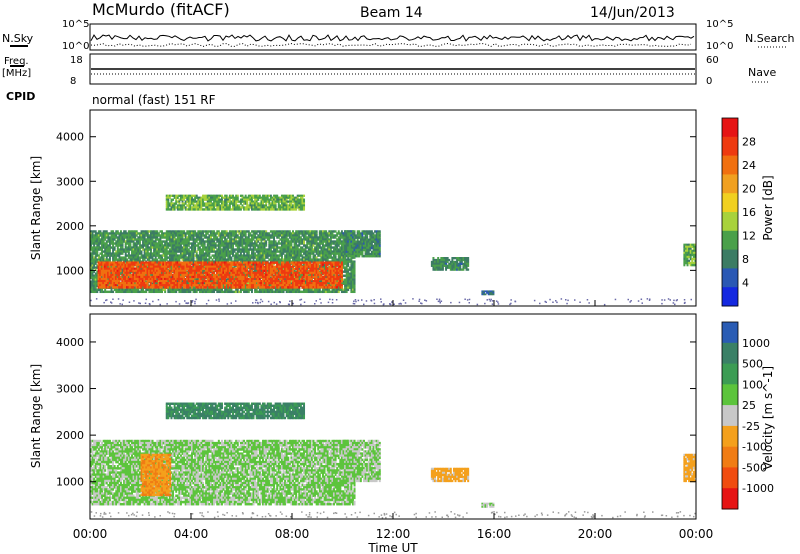 The image size is (800, 554). What do you see at coordinates (75, 46) in the screenshot?
I see `nsky-tick-low: 10^0` at bounding box center [75, 46].